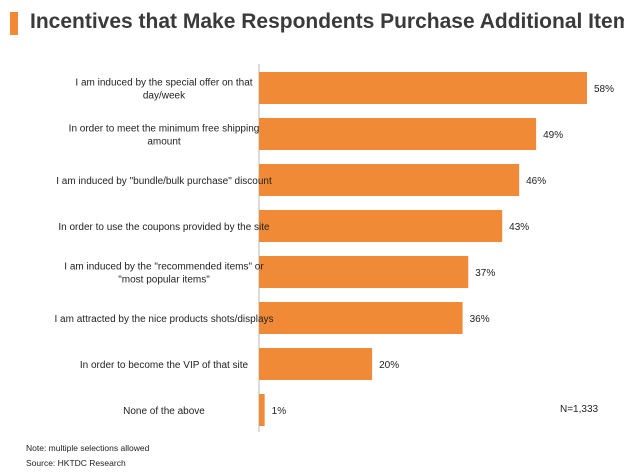  What do you see at coordinates (76, 463) in the screenshot?
I see `source: Source: HKTDC Research` at bounding box center [76, 463].